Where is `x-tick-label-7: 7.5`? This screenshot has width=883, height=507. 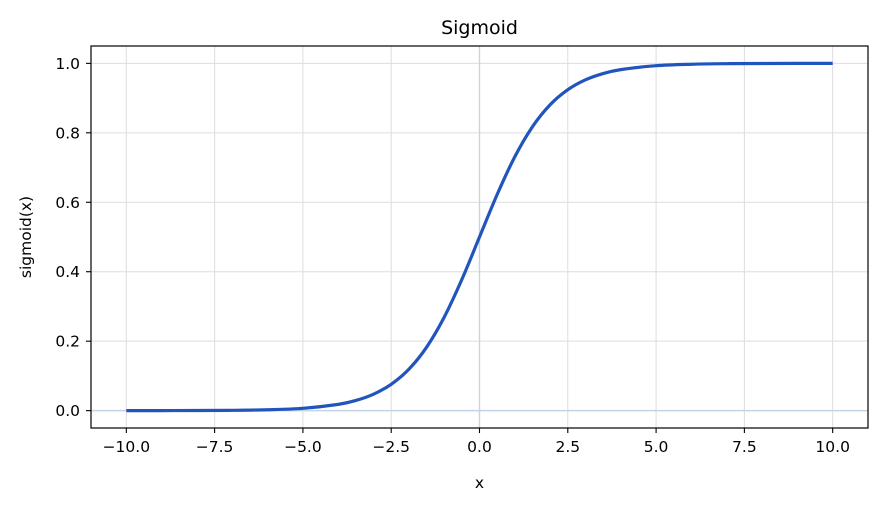 x-tick-label-7: 7.5 is located at coordinates (744, 447).